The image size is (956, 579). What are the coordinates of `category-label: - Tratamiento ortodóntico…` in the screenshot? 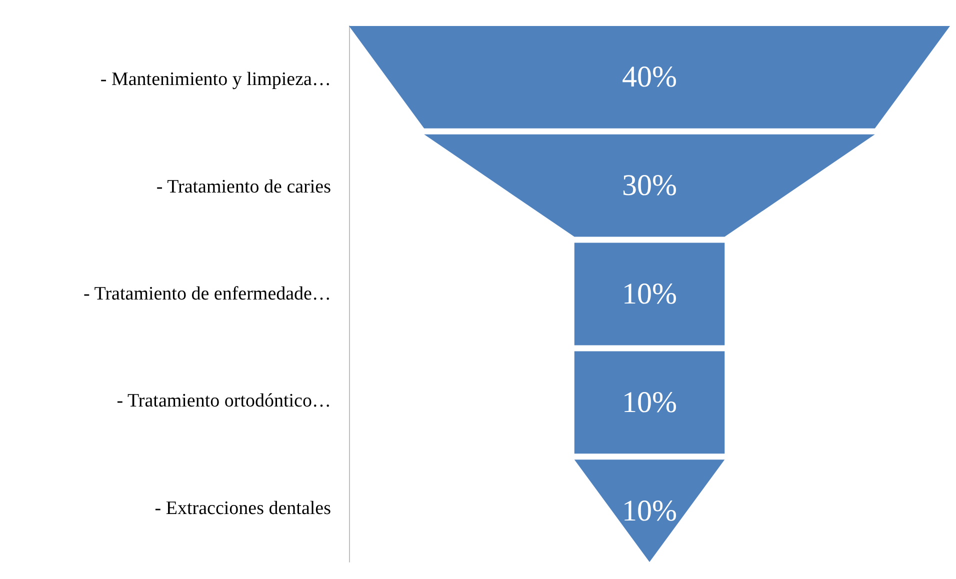 It's located at (223, 401).